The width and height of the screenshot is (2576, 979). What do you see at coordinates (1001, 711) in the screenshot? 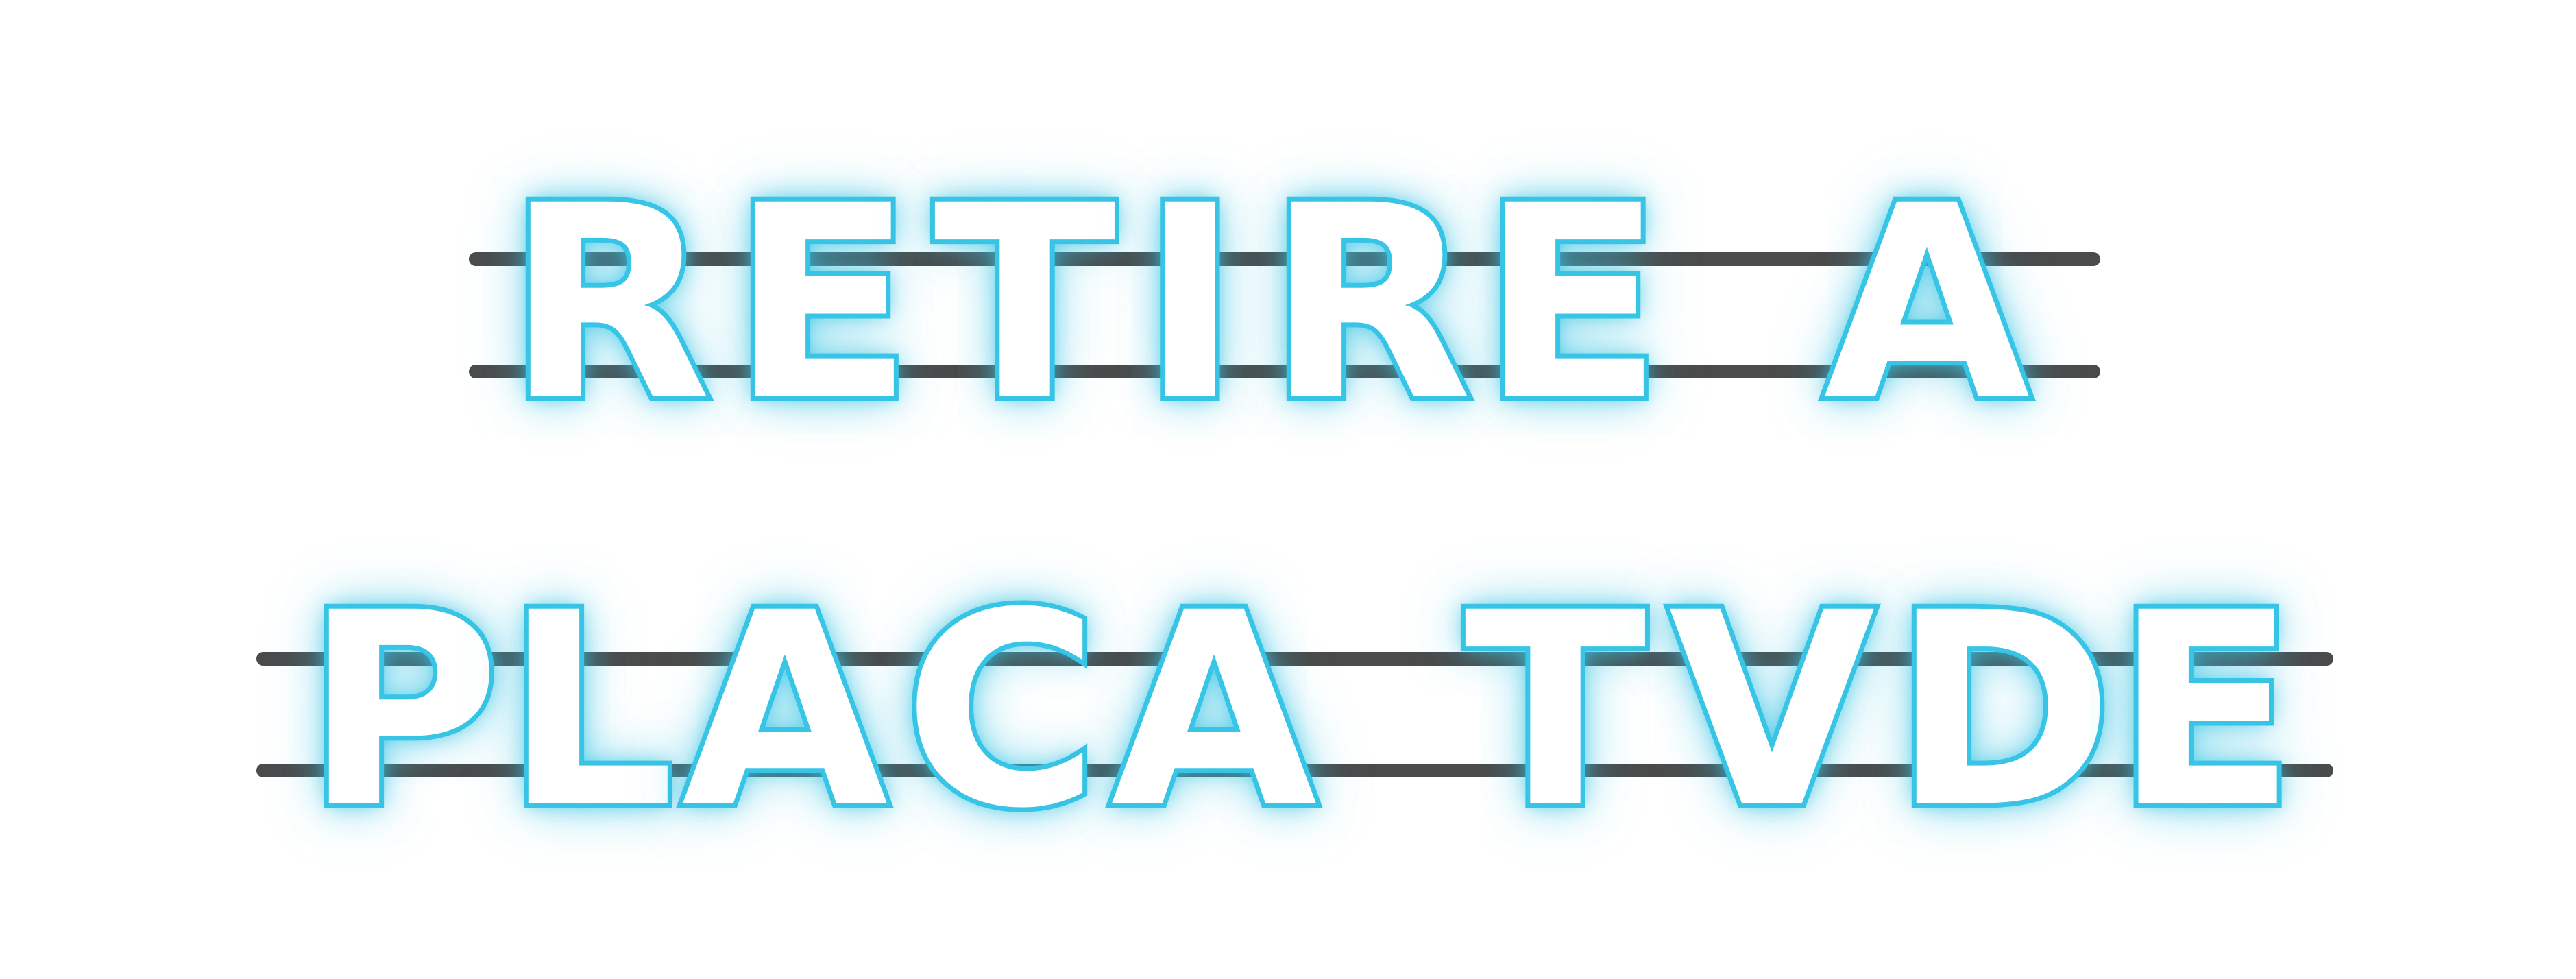
I see `neon-letter: C` at bounding box center [1001, 711].